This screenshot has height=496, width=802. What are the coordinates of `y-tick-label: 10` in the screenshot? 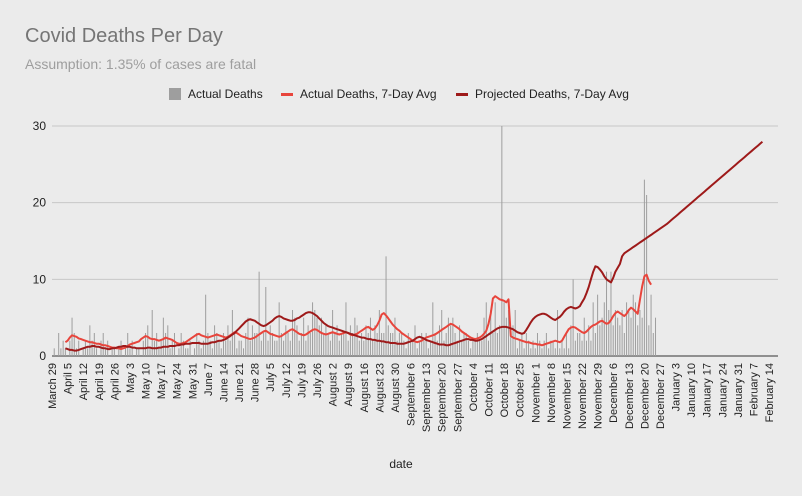 It's located at (40, 279).